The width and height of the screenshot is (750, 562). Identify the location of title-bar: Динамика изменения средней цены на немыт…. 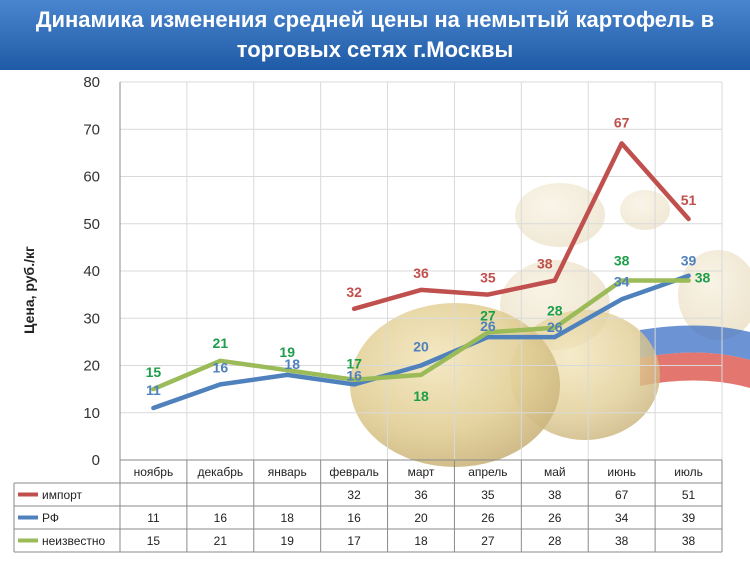
(375, 35).